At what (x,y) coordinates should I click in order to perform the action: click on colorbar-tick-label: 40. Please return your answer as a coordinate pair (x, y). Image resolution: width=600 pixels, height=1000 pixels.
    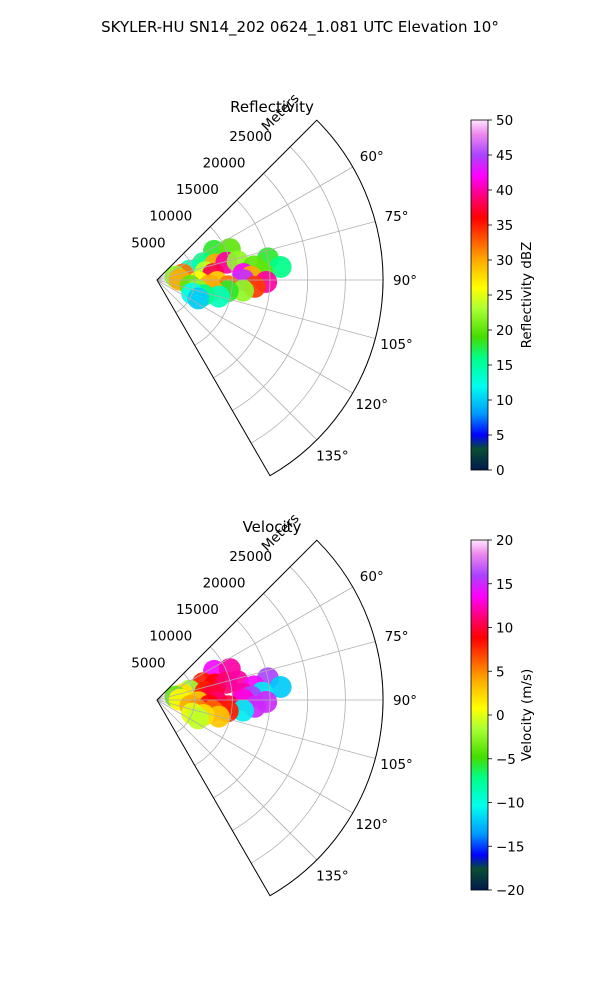
    Looking at the image, I should click on (504, 191).